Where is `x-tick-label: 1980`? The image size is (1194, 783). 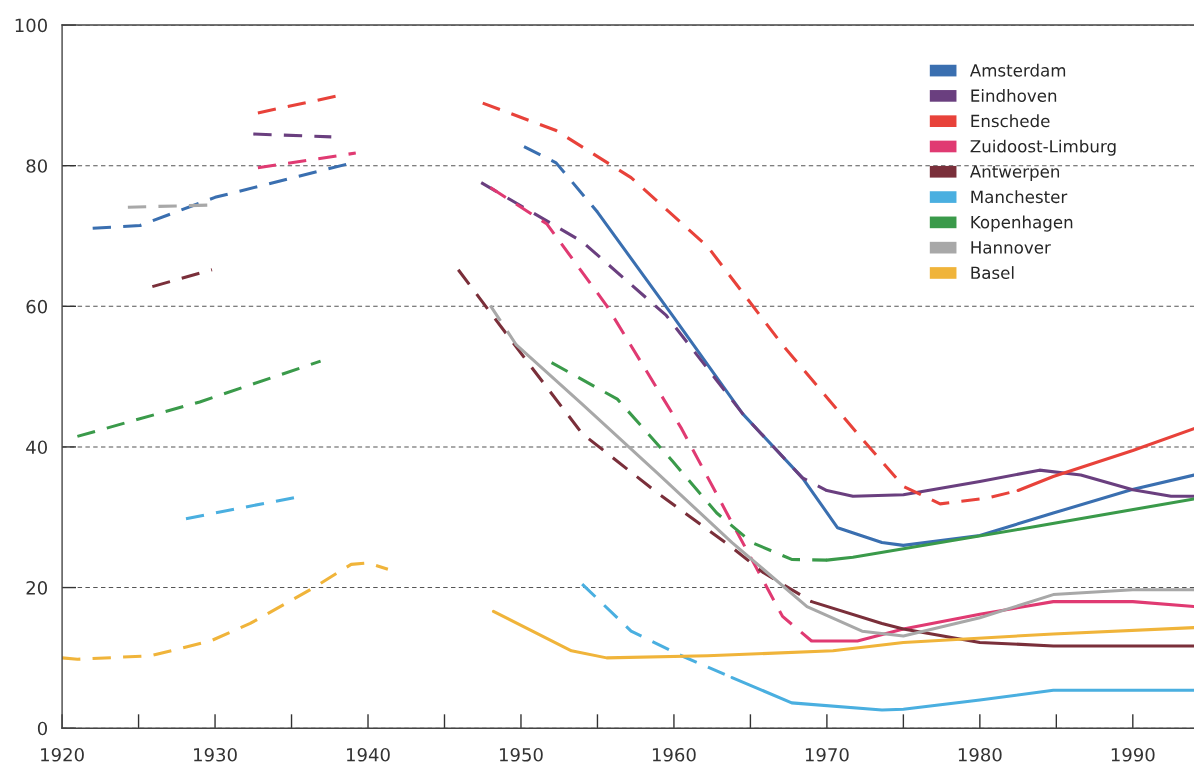 x-tick-label: 1980 is located at coordinates (980, 754).